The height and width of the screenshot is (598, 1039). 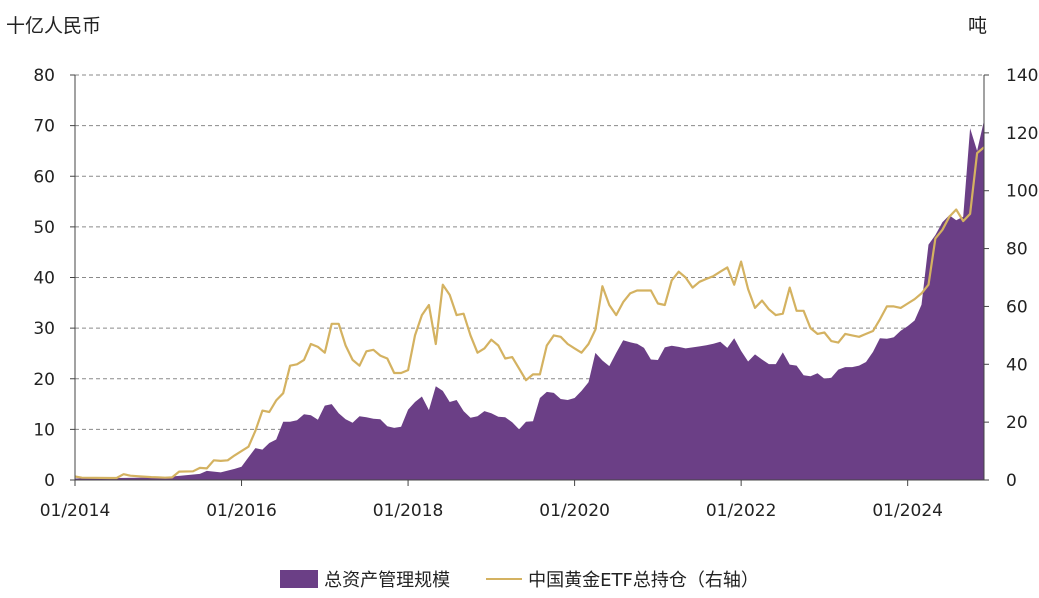 I want to click on right-tick-label: 80, so click(x=1017, y=250).